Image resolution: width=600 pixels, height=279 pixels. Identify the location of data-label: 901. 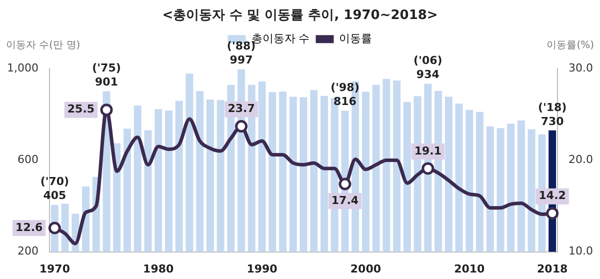
(106, 82).